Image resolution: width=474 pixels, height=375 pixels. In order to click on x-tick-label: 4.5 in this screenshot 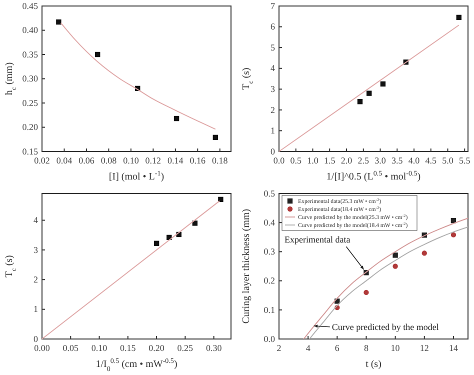, I will do `click(431, 161)`.